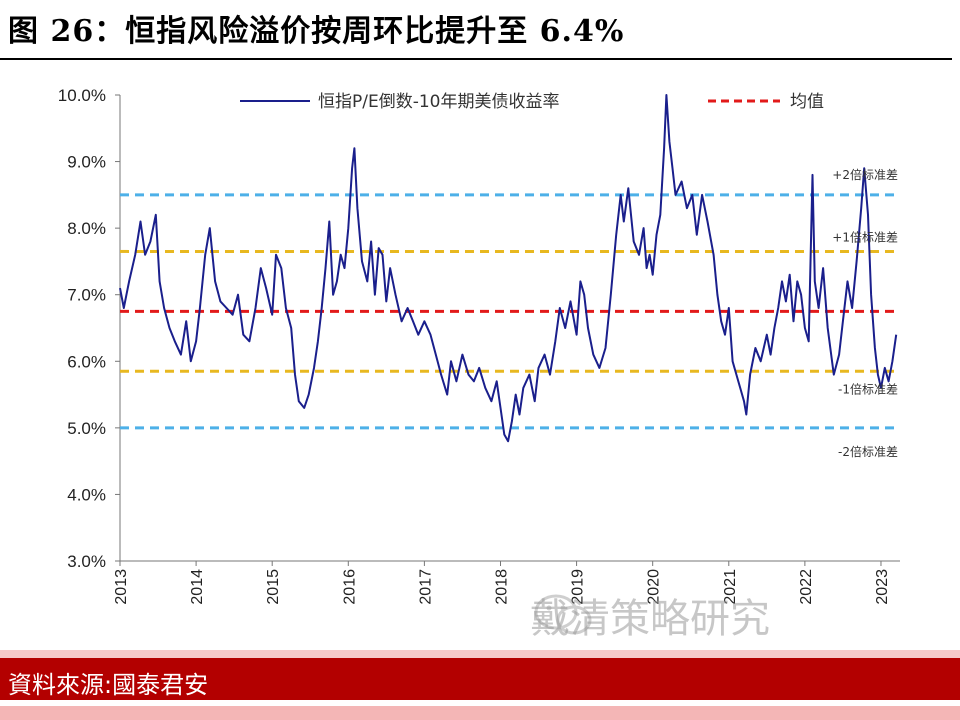 Image resolution: width=960 pixels, height=720 pixels. Describe the element at coordinates (273, 587) in the screenshot. I see `x-tick-label: 2015` at that location.